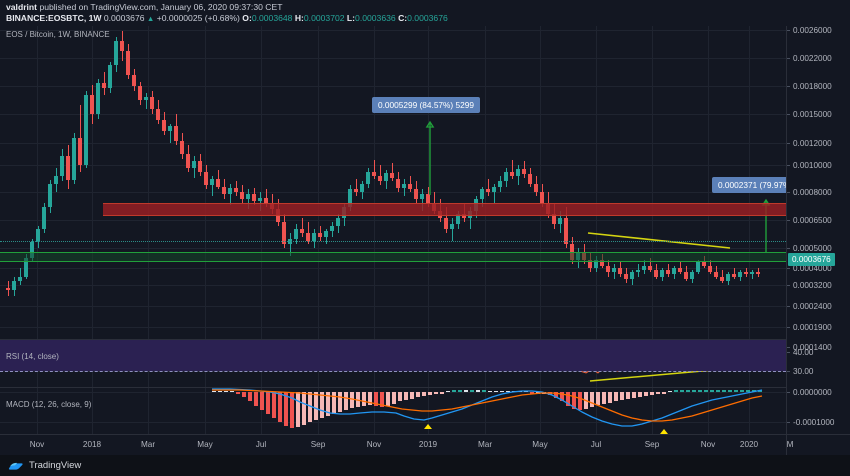 Image resolution: width=850 pixels, height=476 pixels. Describe the element at coordinates (652, 444) in the screenshot. I see `time-axis-tick: Sep` at that location.